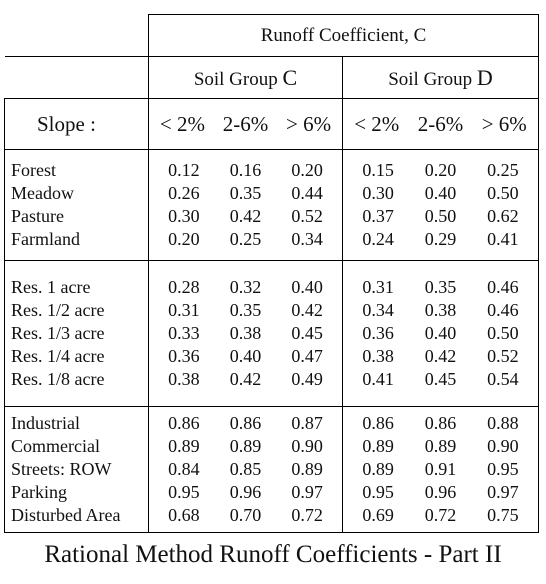 The image size is (546, 584). What do you see at coordinates (184, 216) in the screenshot?
I see `coefficient-value: 0.30` at bounding box center [184, 216].